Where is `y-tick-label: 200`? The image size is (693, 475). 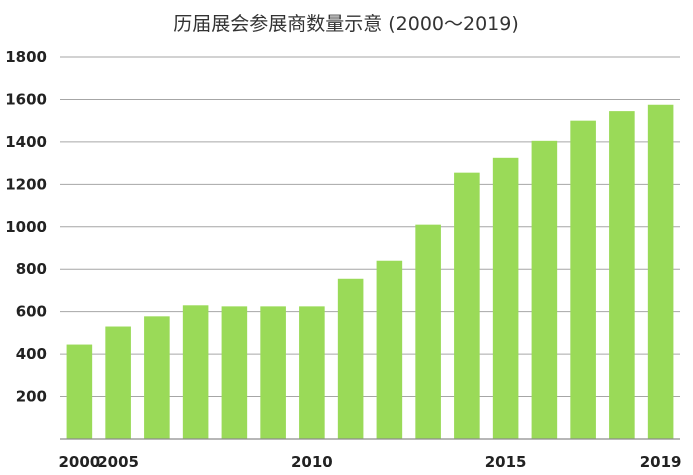 y-tick-label: 200 is located at coordinates (31, 397).